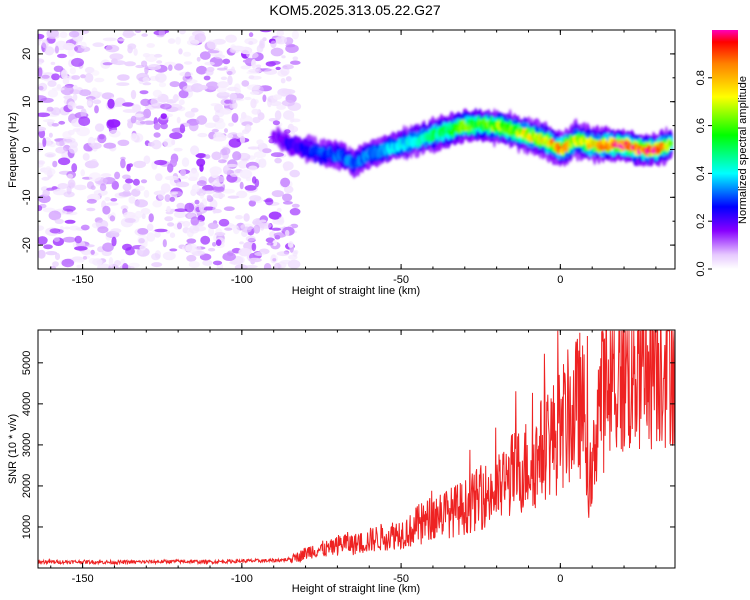 The height and width of the screenshot is (600, 750). What do you see at coordinates (83, 579) in the screenshot?
I see `x-tick-label: -150` at bounding box center [83, 579].